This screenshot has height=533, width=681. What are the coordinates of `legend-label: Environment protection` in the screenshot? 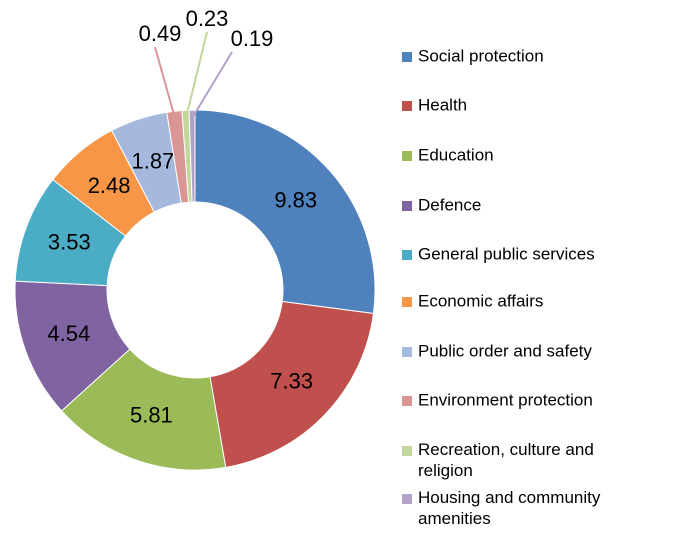 It's located at (505, 399).